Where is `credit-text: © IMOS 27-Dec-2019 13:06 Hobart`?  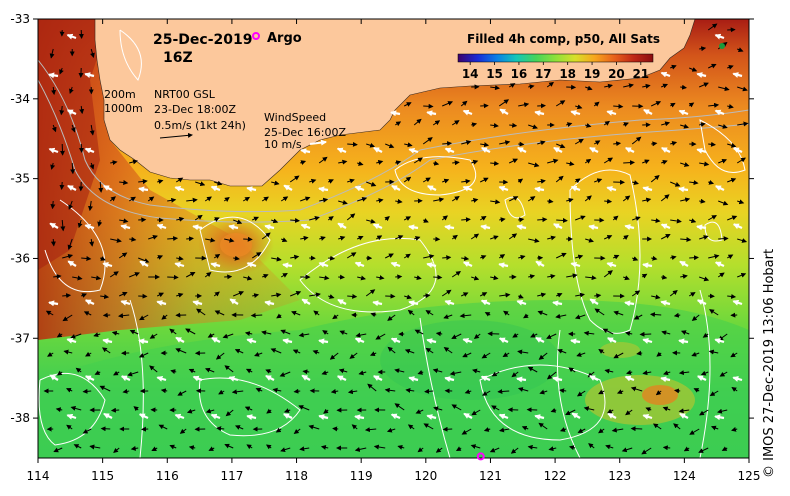 credit-text: © IMOS 27-Dec-2019 13:06 Hobart is located at coordinates (769, 363).